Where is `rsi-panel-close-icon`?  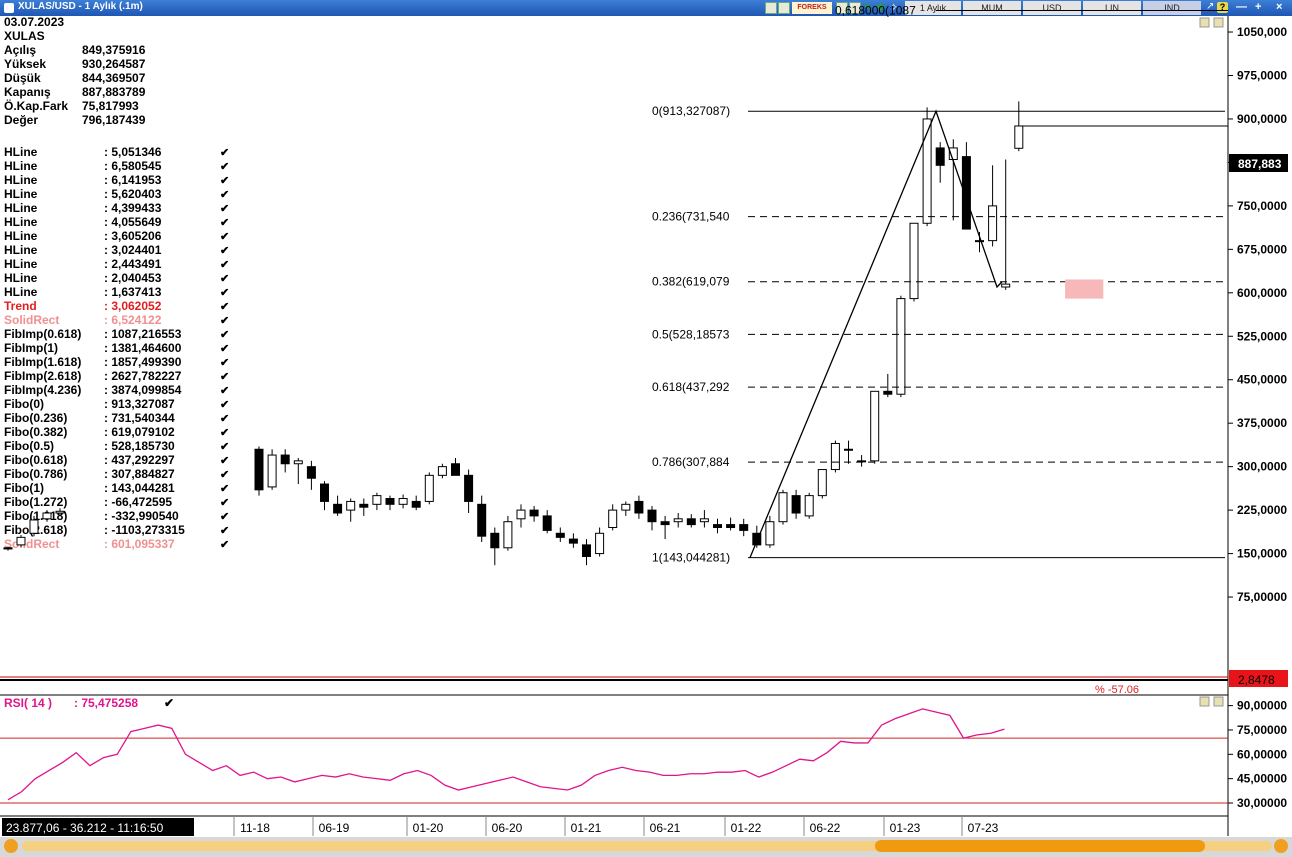 rsi-panel-close-icon is located at coordinates (1218, 701).